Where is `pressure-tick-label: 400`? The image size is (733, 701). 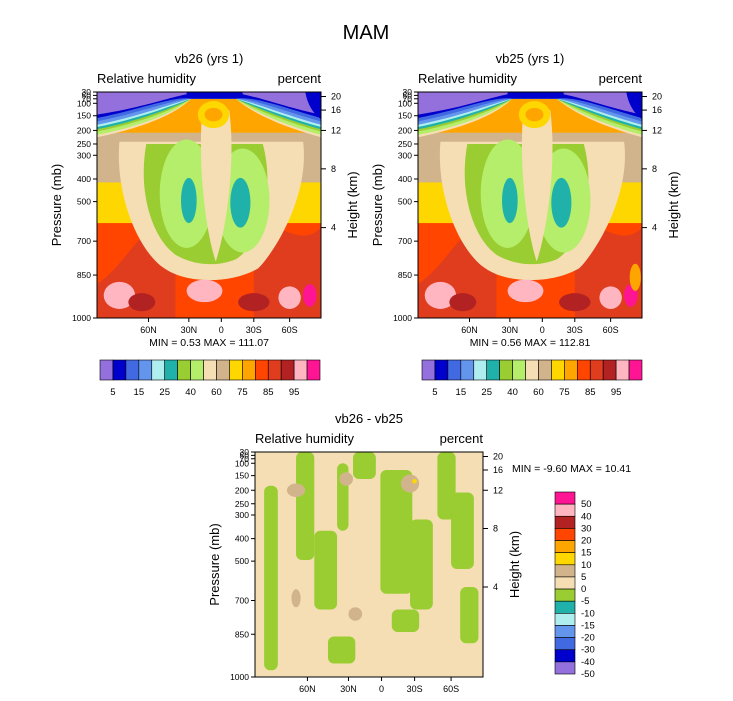 pressure-tick-label: 400 is located at coordinates (405, 179).